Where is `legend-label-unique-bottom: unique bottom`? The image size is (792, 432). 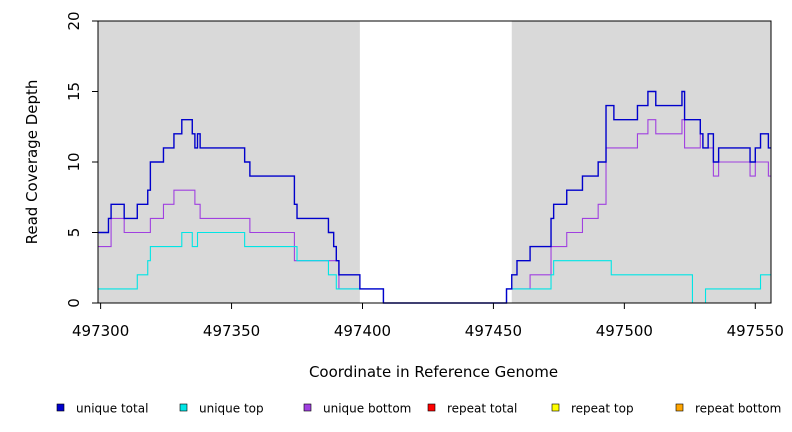 legend-label-unique-bottom: unique bottom is located at coordinates (367, 409).